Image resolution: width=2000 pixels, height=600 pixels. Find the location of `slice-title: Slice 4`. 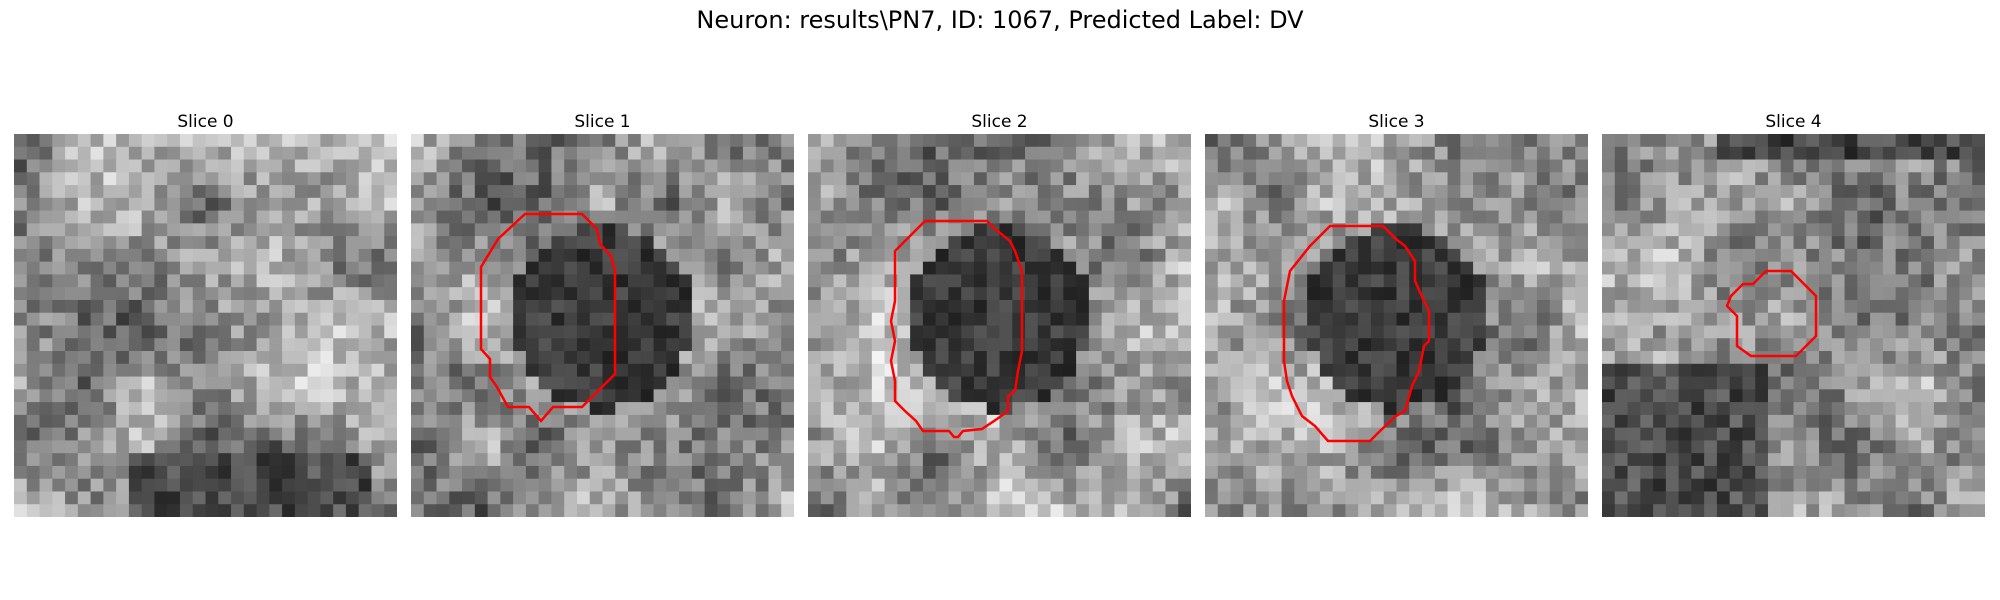

slice-title: Slice 4 is located at coordinates (1793, 122).